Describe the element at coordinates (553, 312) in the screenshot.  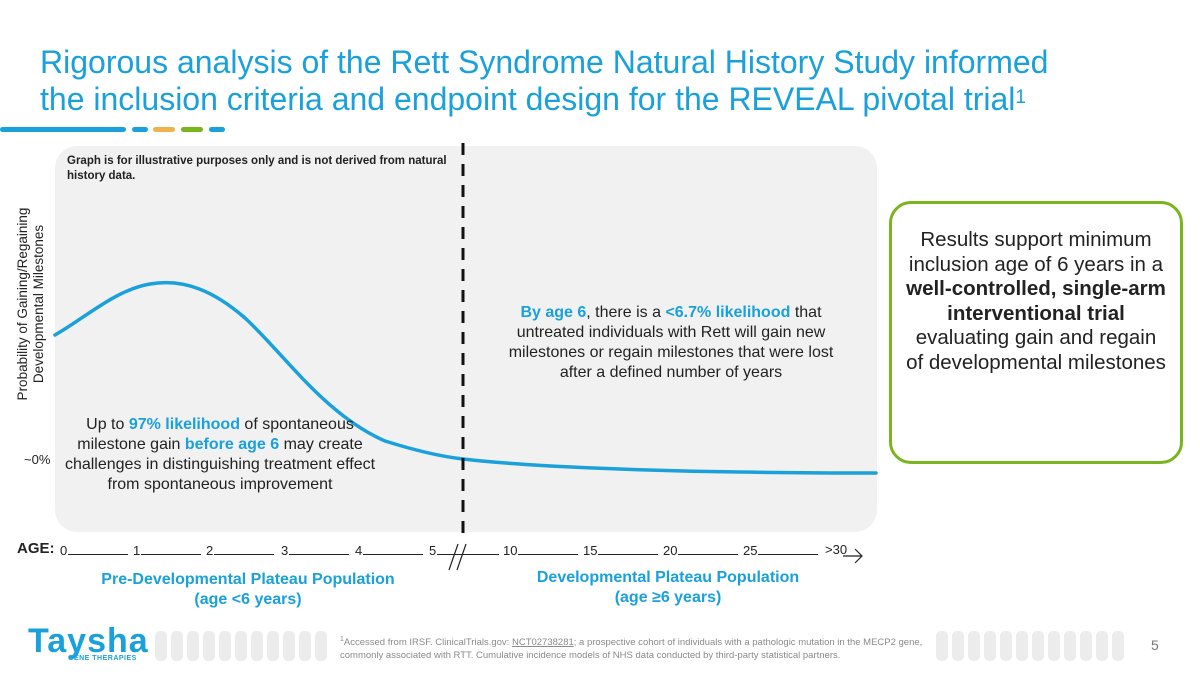
I see `note-highlight: By age 6` at that location.